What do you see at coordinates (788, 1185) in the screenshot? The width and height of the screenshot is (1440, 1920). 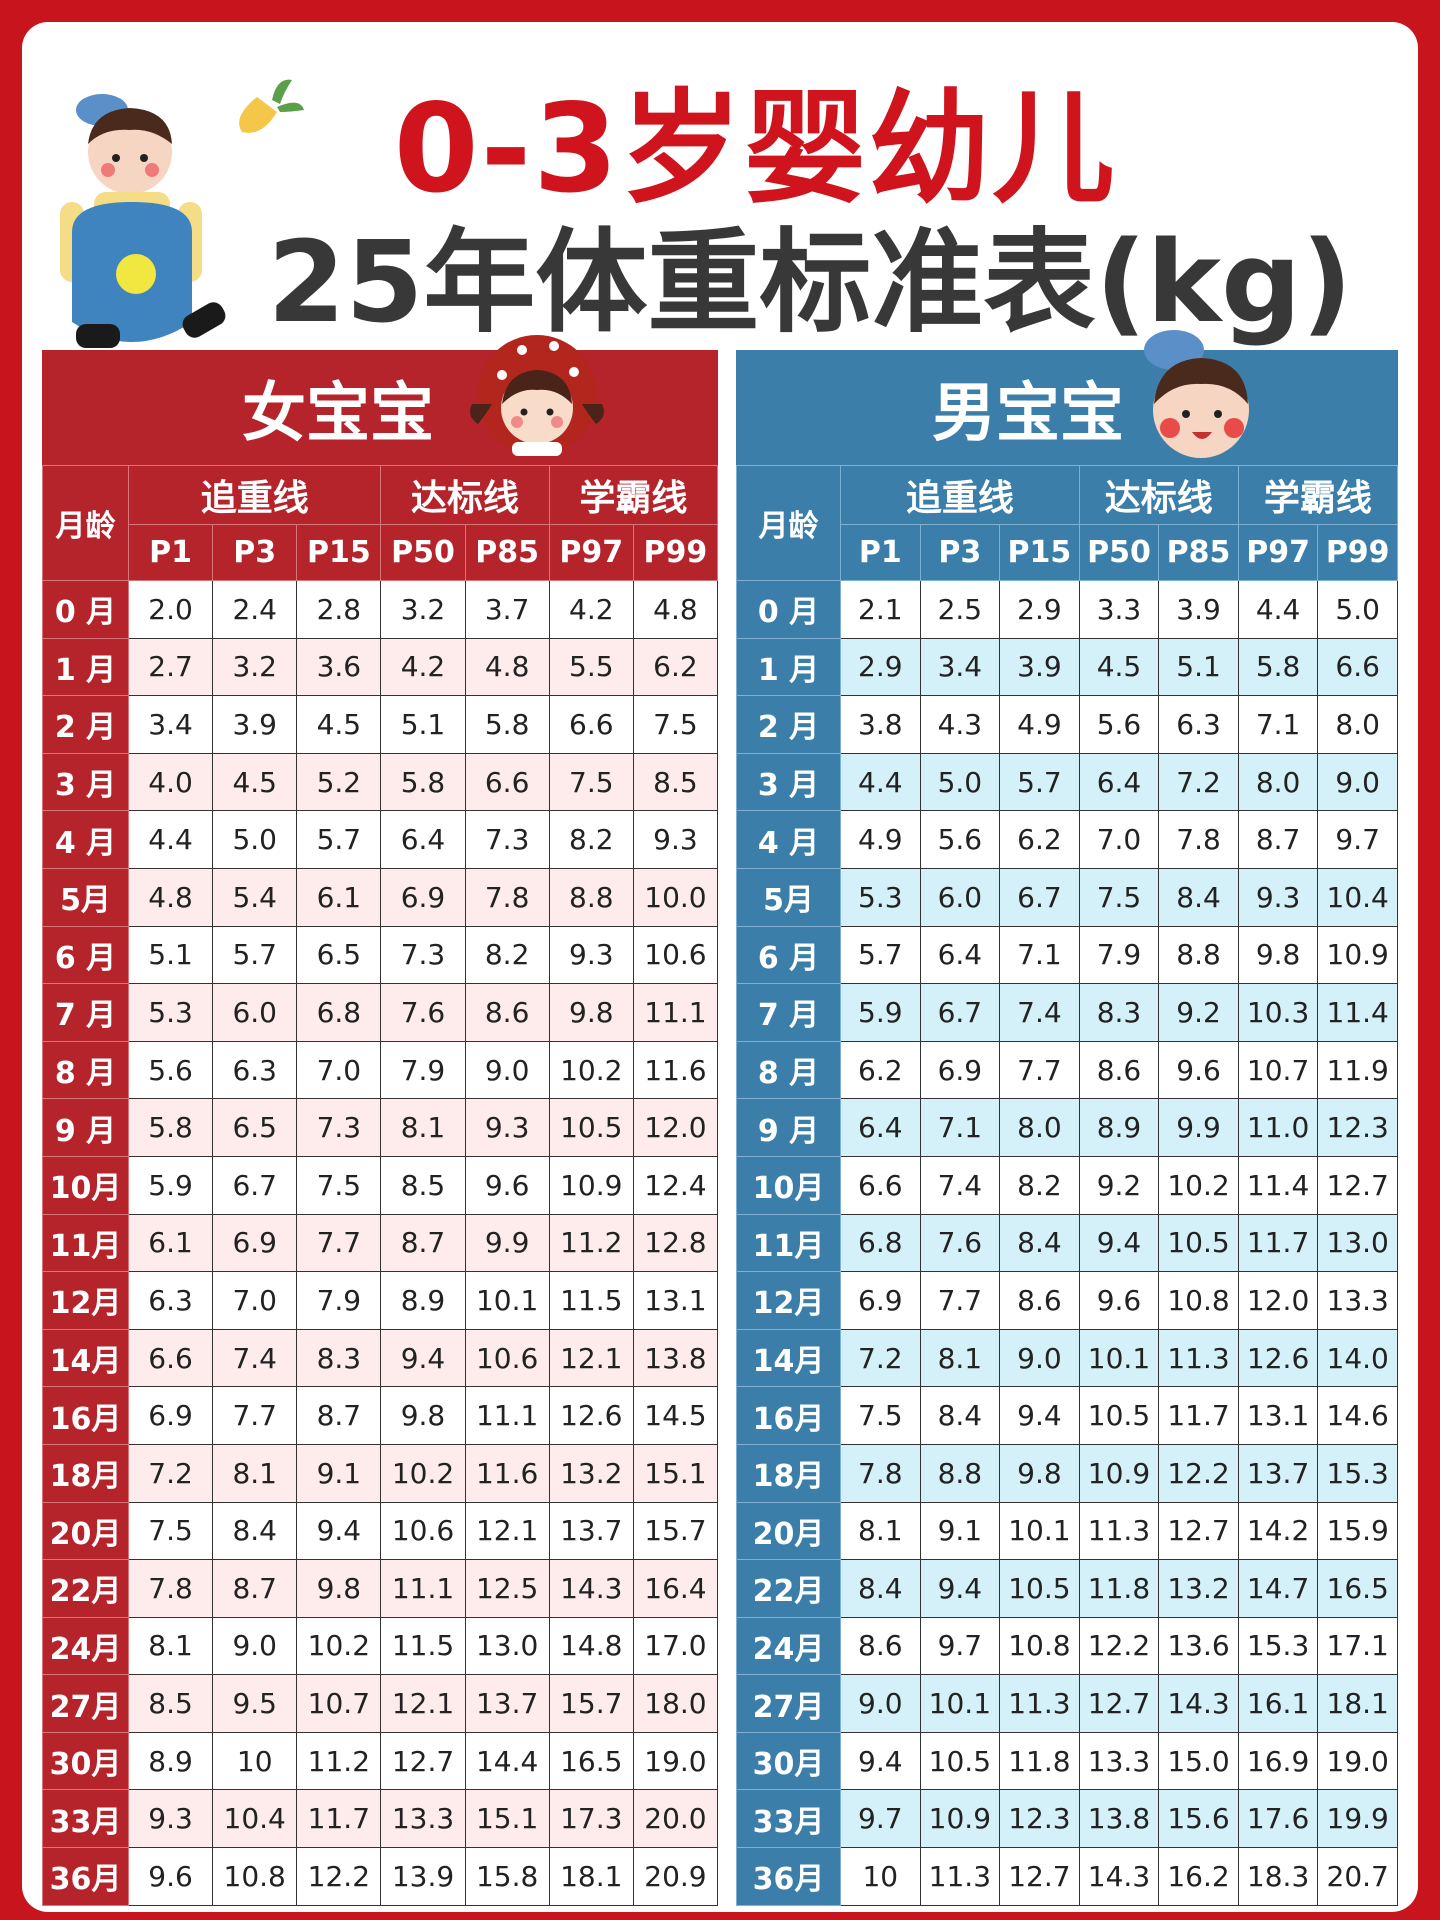 I see `age-cell: 10月` at bounding box center [788, 1185].